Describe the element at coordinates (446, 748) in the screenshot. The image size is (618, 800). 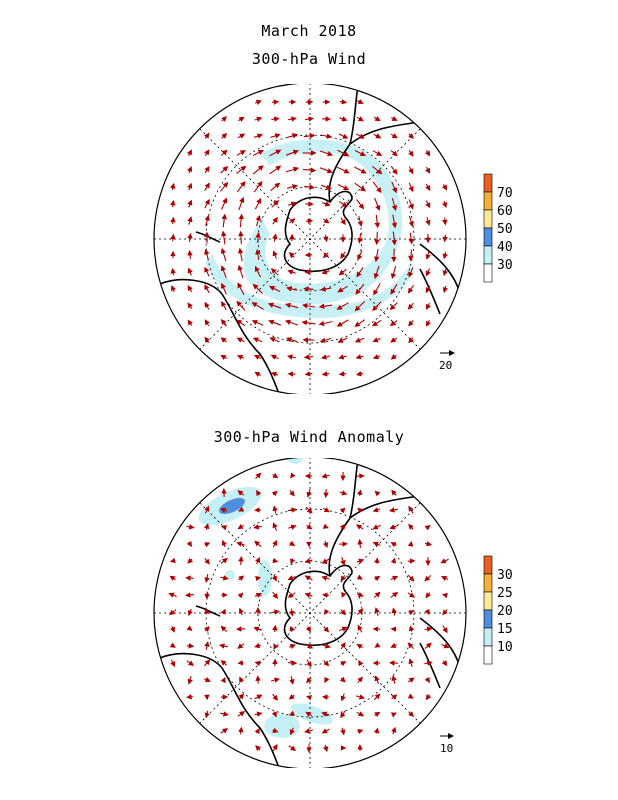
I see `reference-vector-label: 10` at that location.